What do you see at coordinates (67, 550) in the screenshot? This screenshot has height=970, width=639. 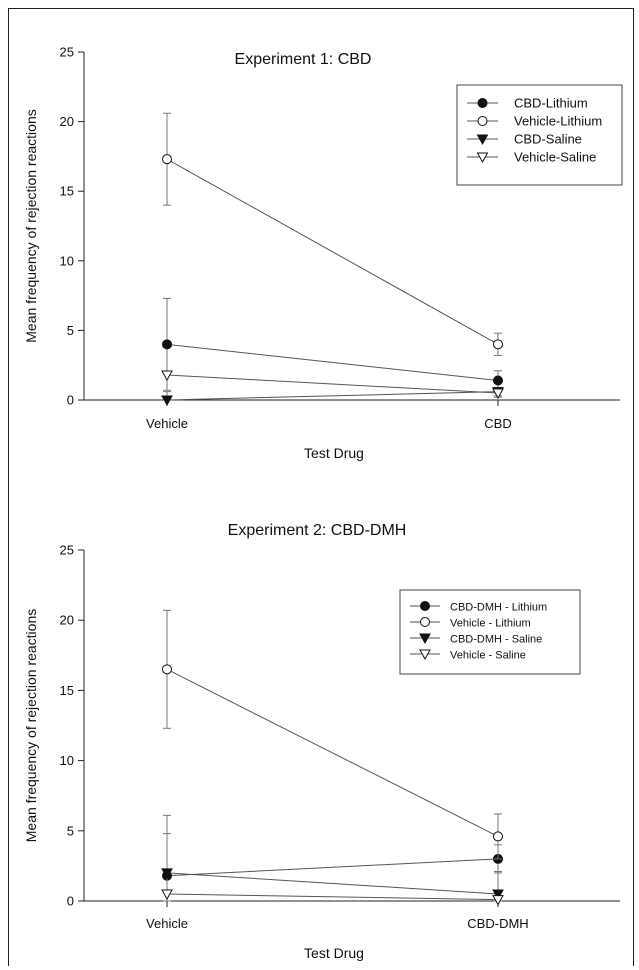 I see `chart2-y-tick-label: 25` at bounding box center [67, 550].